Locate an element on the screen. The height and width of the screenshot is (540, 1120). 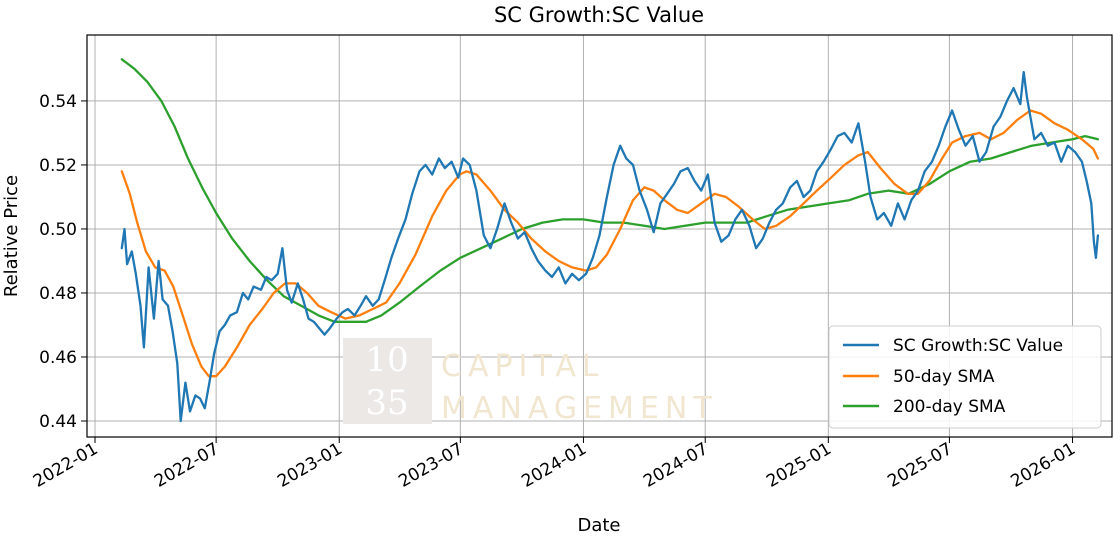
chart-title: SC Growth:SC Value is located at coordinates (599, 15).